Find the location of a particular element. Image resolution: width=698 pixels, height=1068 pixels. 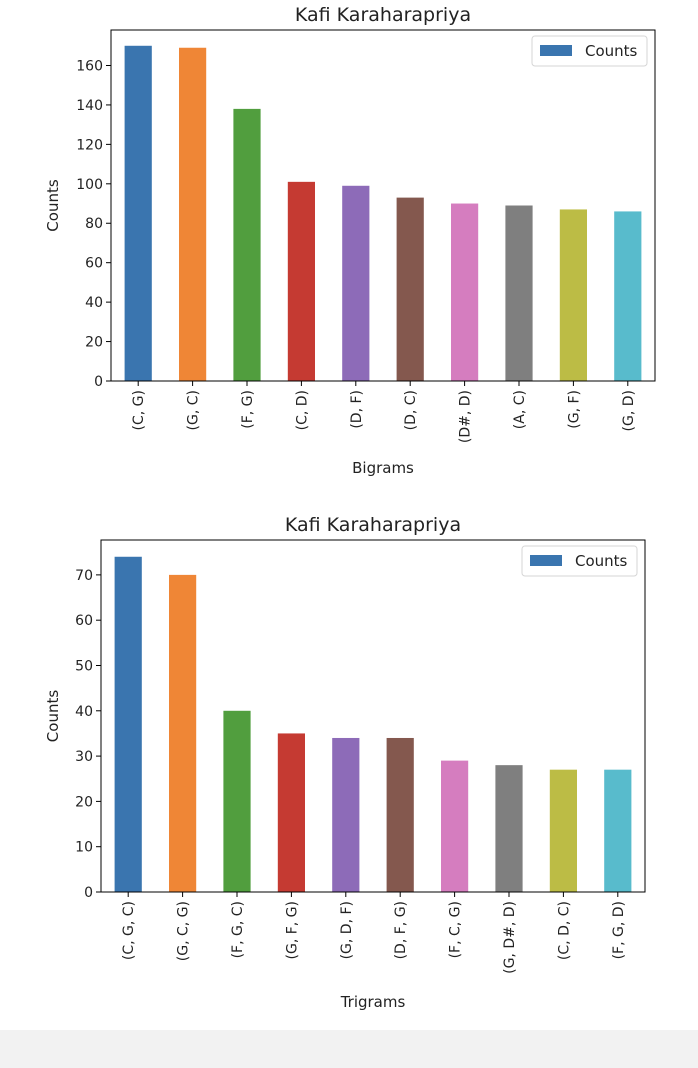

y-tick-label: 100 is located at coordinates (89, 185).